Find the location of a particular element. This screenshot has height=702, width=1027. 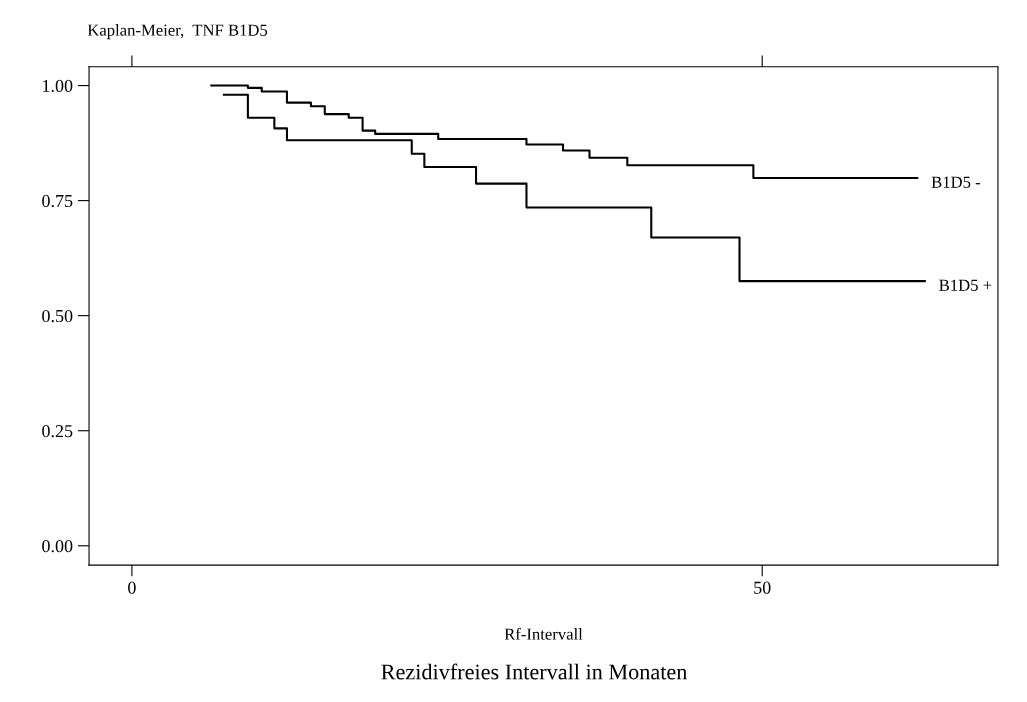

text: Rezidivfreies Intervall in Monaten is located at coordinates (534, 671).